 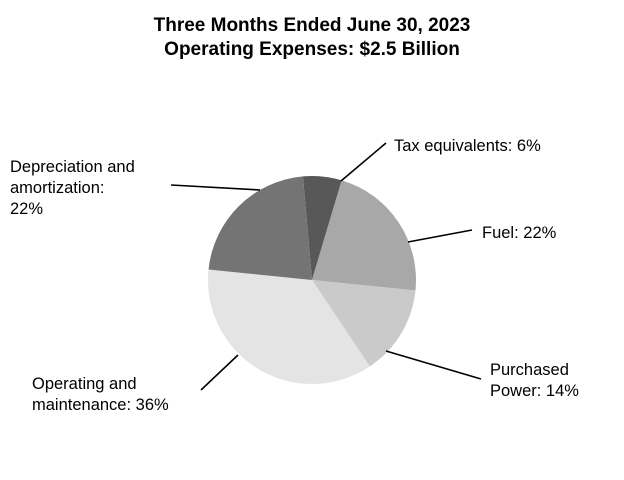 What do you see at coordinates (322, 228) in the screenshot?
I see `pie-slice-tax-equivalents` at bounding box center [322, 228].